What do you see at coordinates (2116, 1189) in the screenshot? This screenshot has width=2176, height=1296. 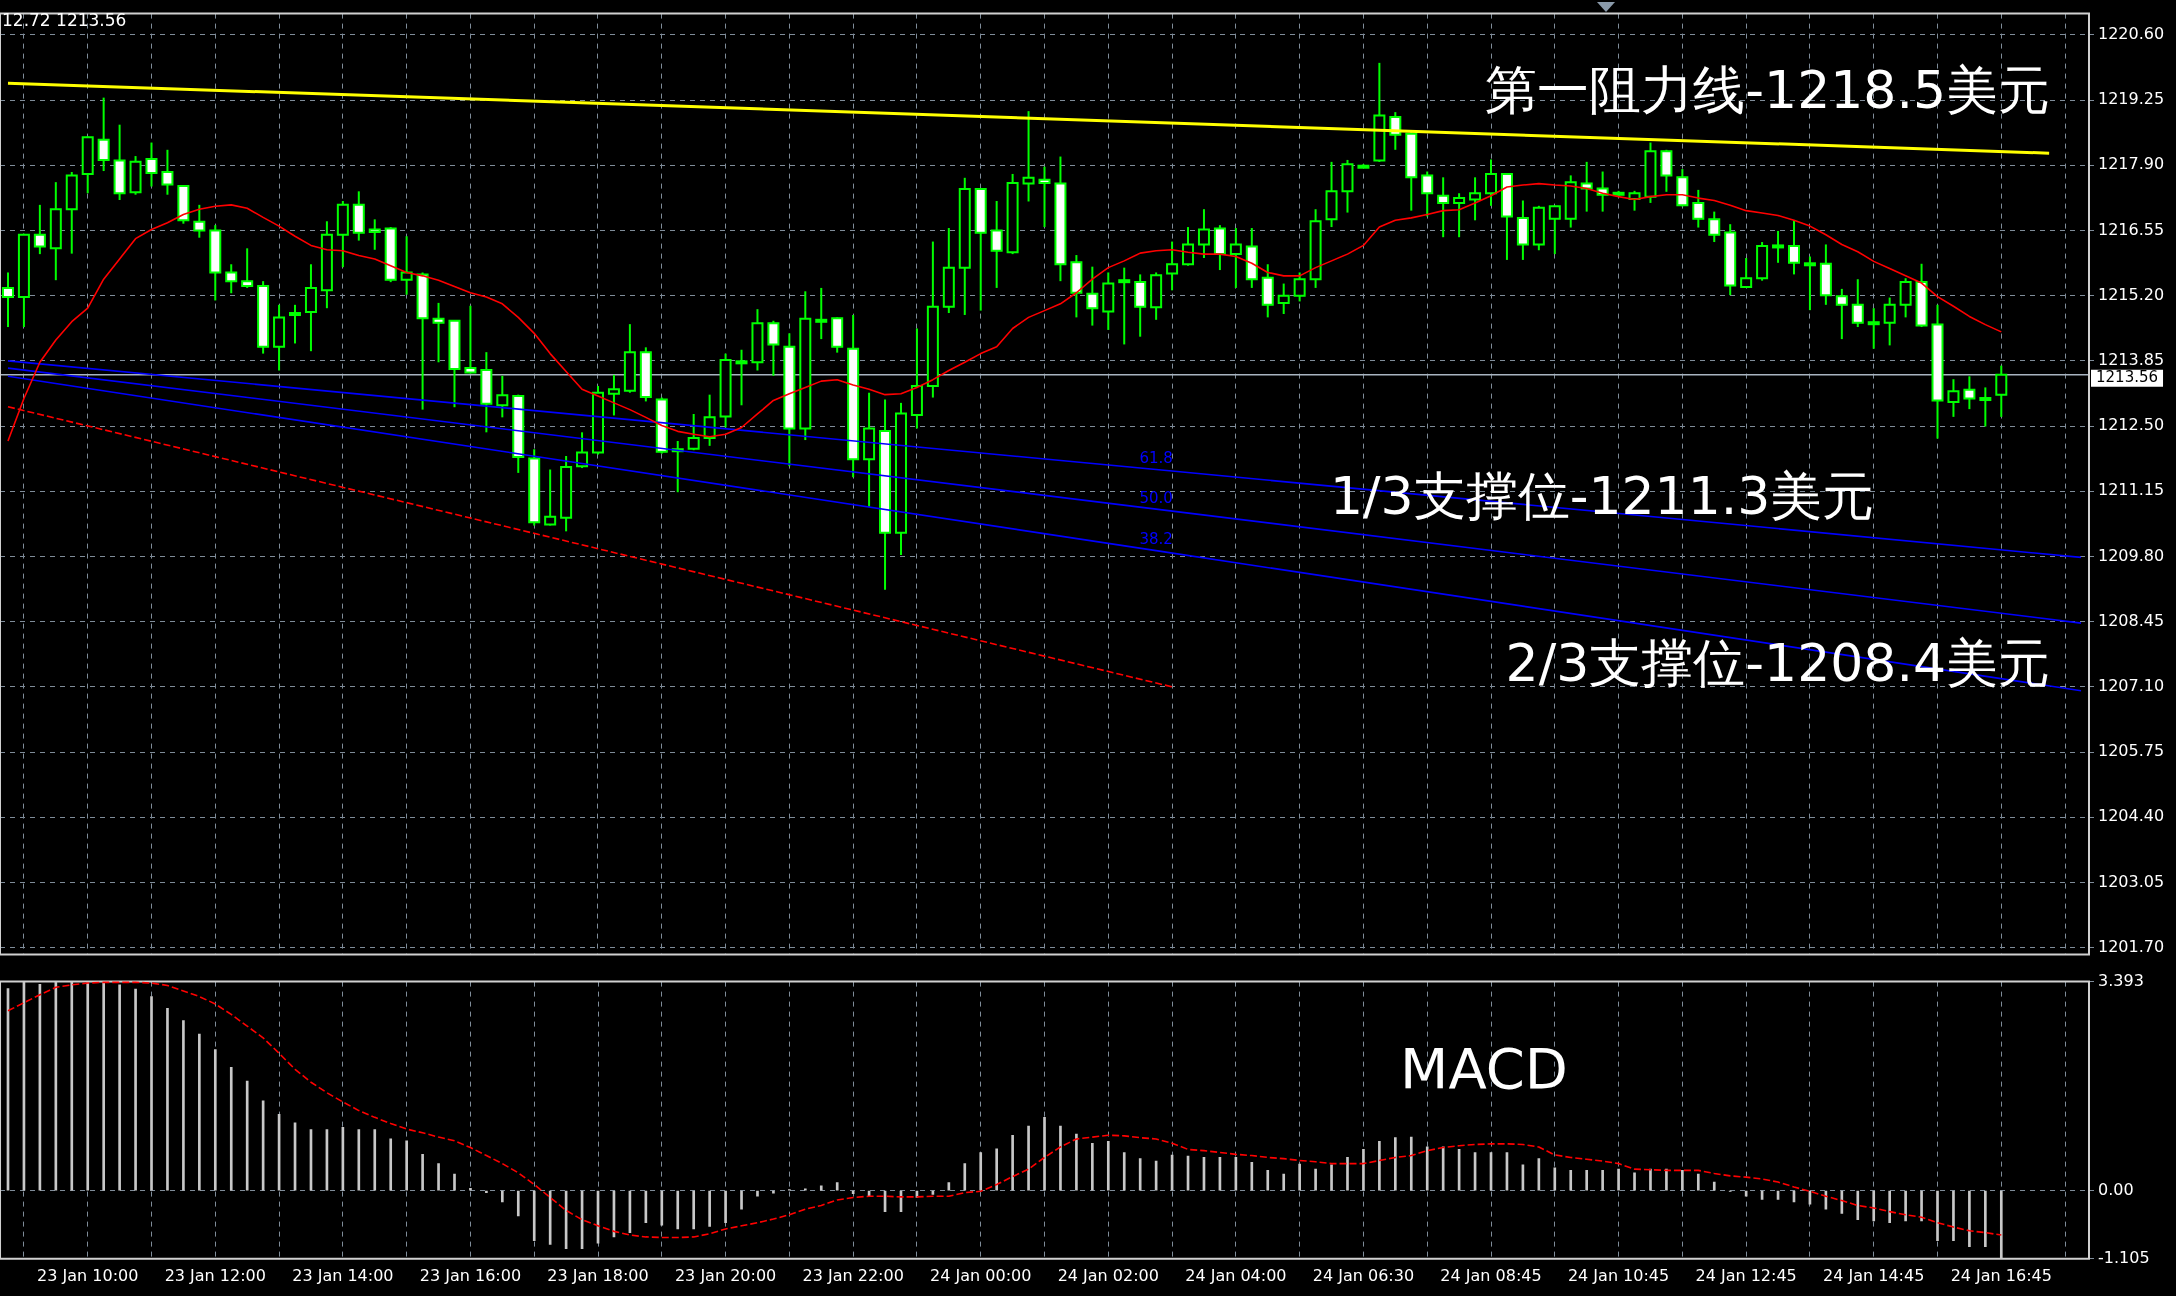 I see `y-tick-label: 0.00` at bounding box center [2116, 1189].